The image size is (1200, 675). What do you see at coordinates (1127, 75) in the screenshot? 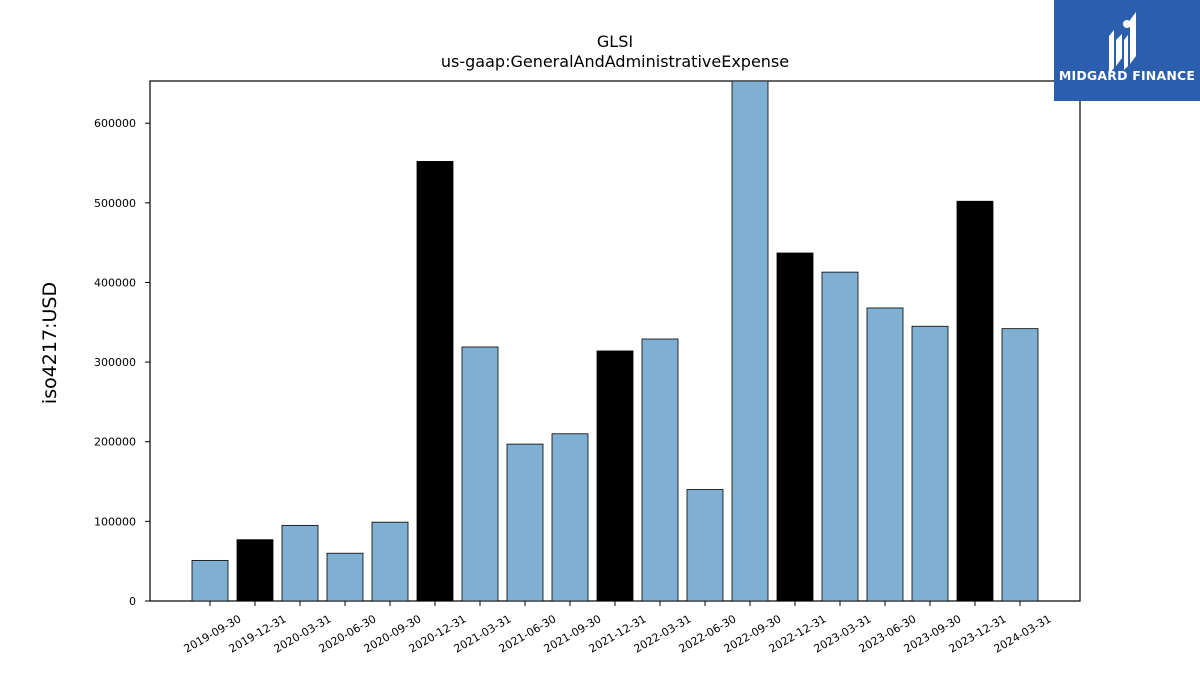
I see `logo-text: MIDGARD FINANCE` at bounding box center [1127, 75].